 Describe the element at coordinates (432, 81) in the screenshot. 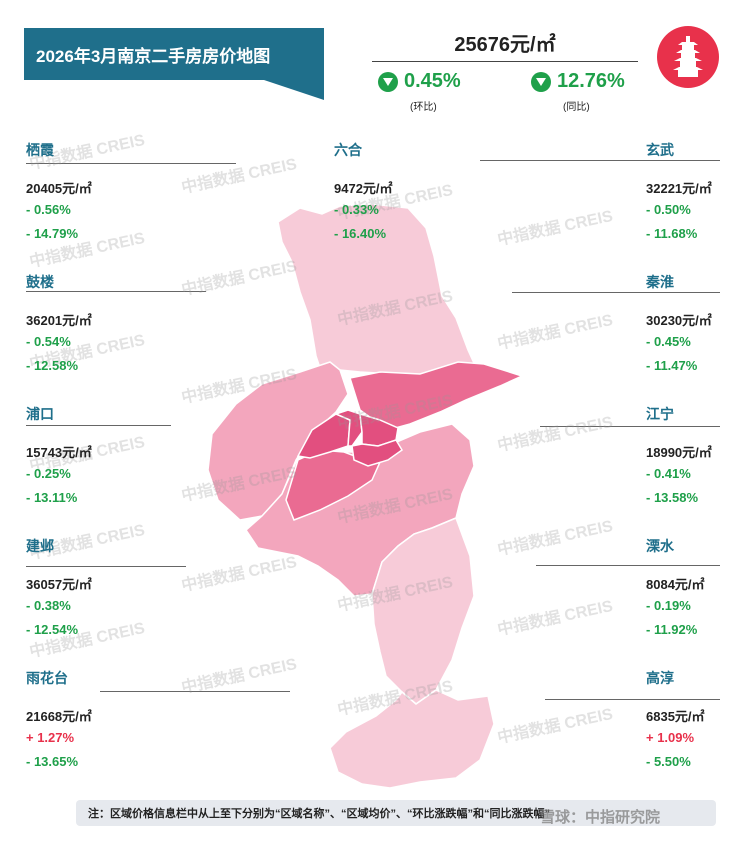

I see `mom-value: 0.45%` at that location.